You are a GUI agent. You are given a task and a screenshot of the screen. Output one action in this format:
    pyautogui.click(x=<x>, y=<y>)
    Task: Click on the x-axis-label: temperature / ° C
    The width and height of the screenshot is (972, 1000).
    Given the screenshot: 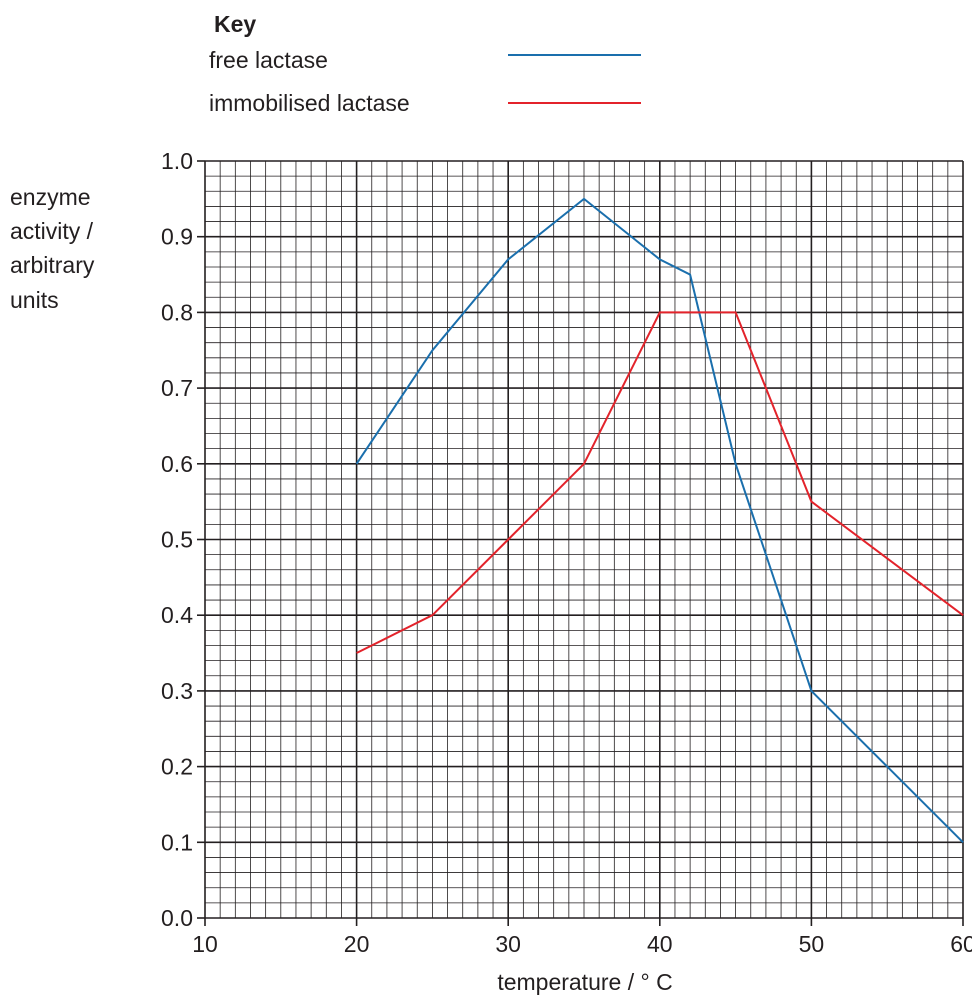 What is the action you would take?
    pyautogui.click(x=584, y=982)
    